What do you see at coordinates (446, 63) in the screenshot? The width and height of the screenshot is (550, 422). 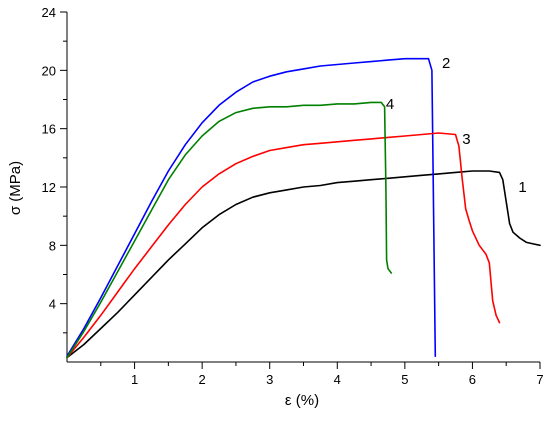 I see `series-2-label: 2` at bounding box center [446, 63].